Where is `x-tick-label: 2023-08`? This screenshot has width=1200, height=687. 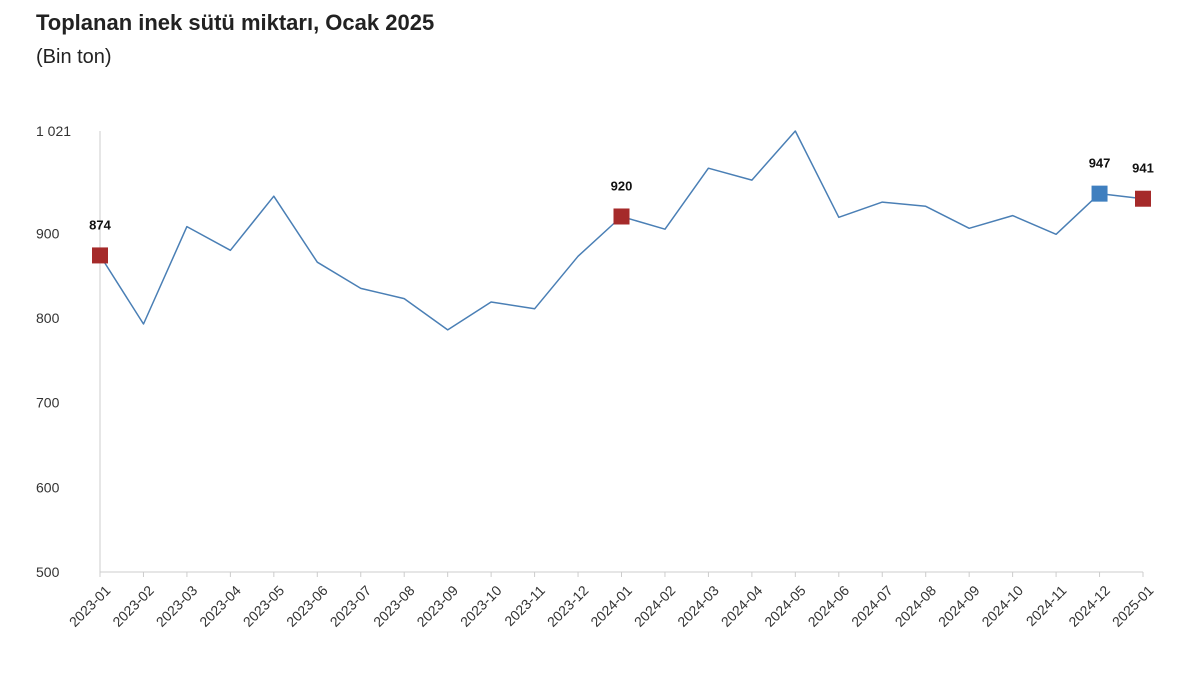 x-tick-label: 2023-08 is located at coordinates (394, 606).